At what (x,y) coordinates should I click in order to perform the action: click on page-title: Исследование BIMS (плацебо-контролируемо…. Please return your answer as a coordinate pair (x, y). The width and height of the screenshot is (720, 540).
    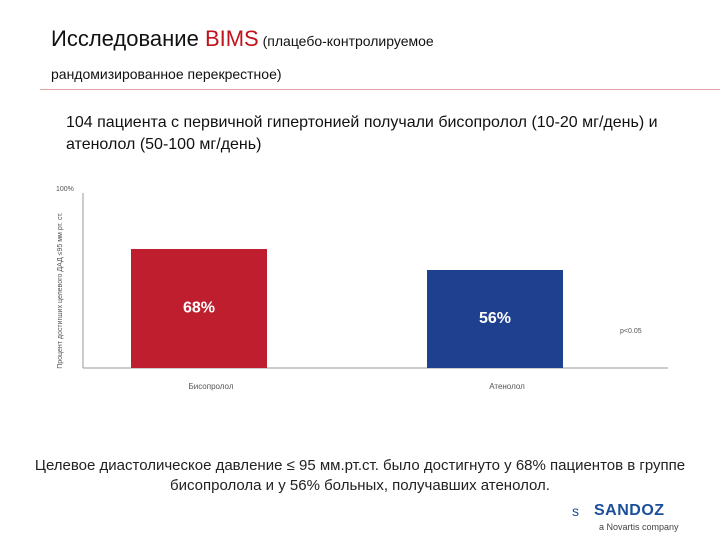
    Looking at the image, I should click on (242, 40).